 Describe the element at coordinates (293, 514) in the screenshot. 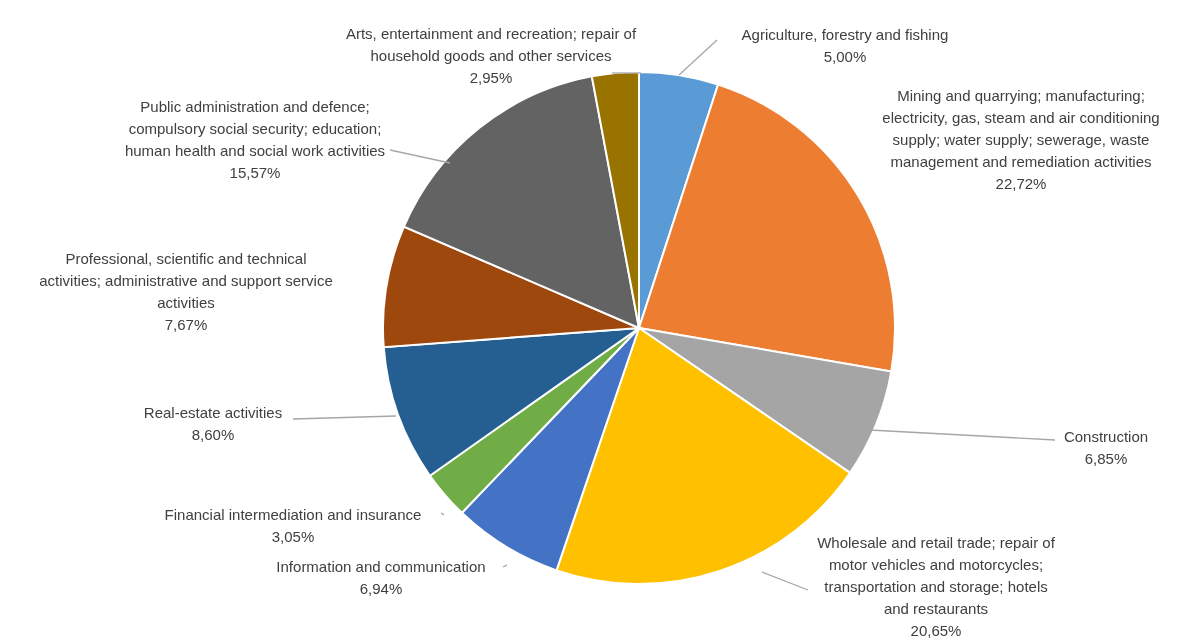

I see `slice-label: Financial intermediation and insurance` at that location.